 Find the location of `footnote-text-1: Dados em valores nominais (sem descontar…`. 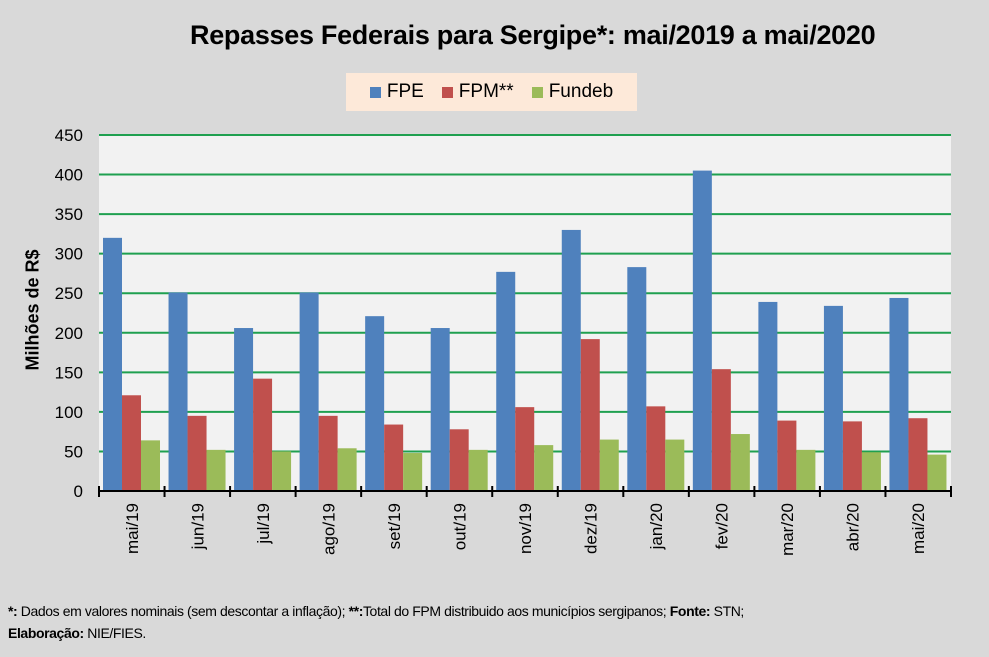

footnote-text-1: Dados em valores nominais (sem descontar… is located at coordinates (183, 611).